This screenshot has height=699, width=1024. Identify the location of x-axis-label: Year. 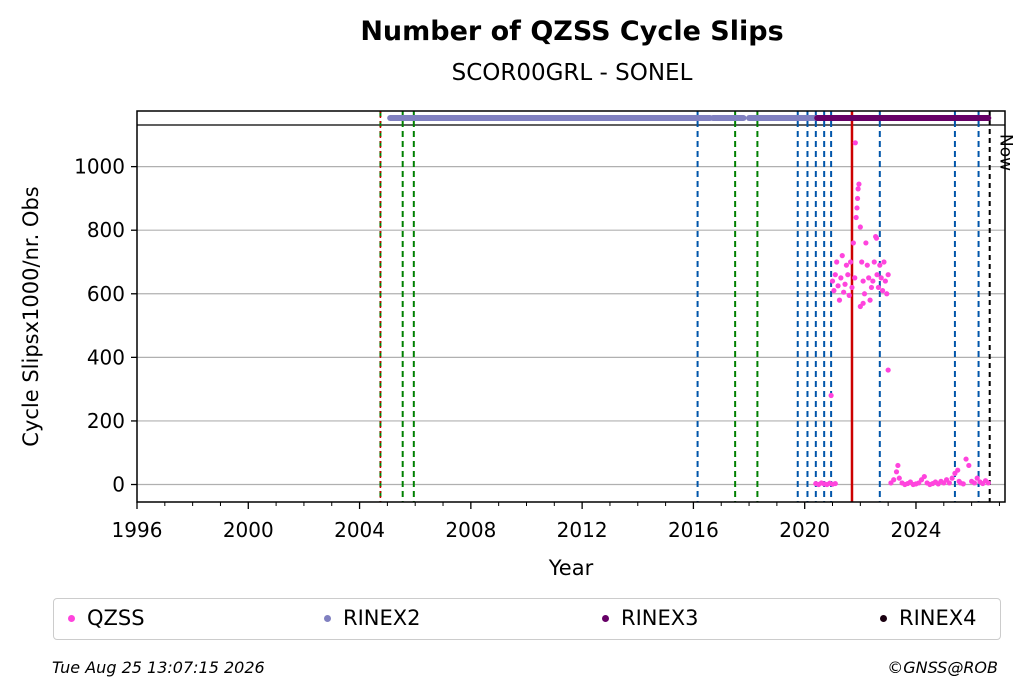
(571, 568).